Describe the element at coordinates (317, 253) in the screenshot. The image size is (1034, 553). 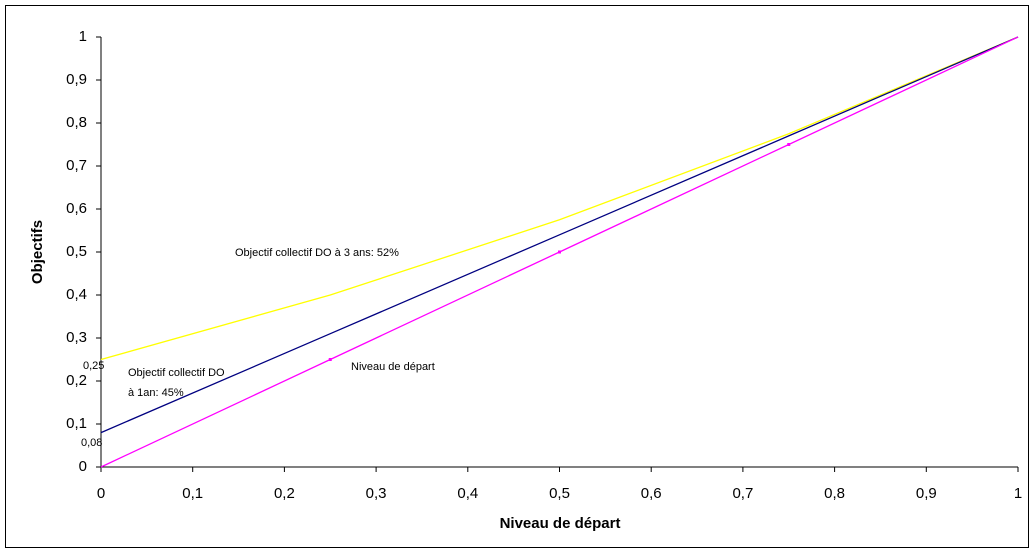
I see `annotation: Objectif collectif DO à 3 ans: 52%` at that location.